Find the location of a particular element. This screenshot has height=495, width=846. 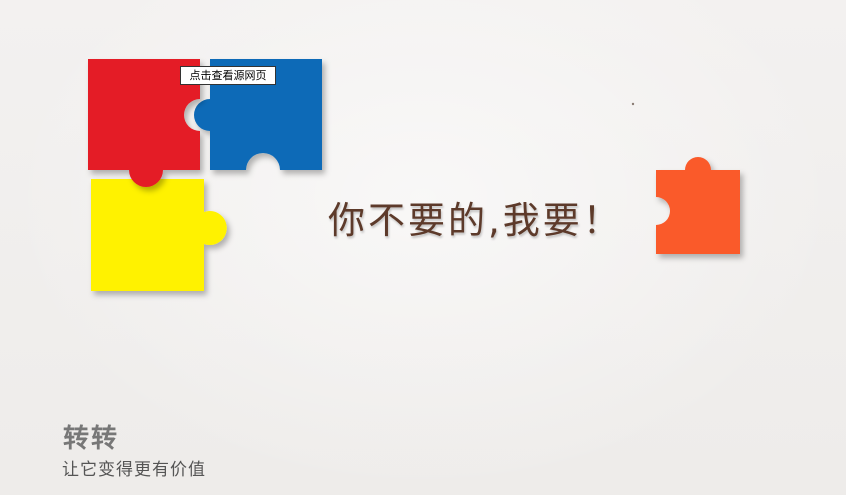

puzzle-piece-yellow is located at coordinates (159, 235).